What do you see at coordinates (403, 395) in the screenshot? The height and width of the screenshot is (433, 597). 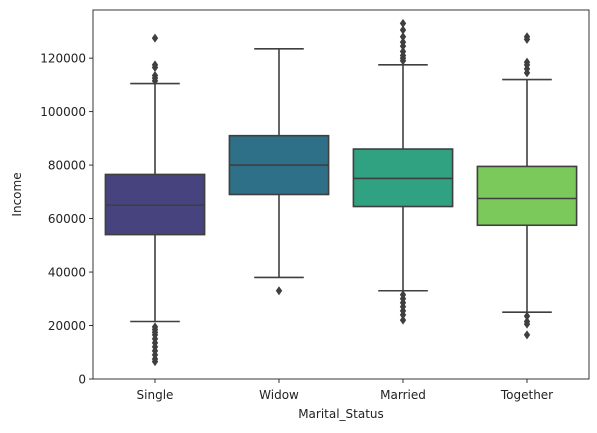 I see `x-tick-label: Married` at bounding box center [403, 395].